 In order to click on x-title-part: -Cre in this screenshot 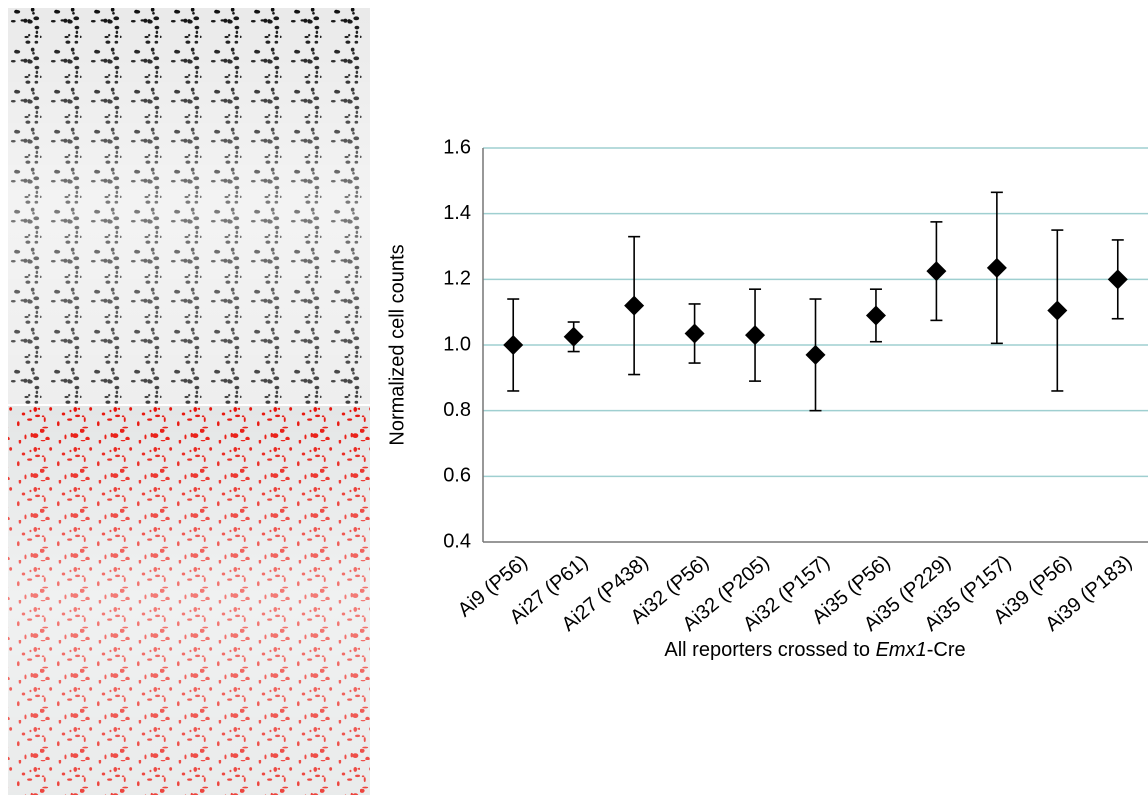, I will do `click(946, 650)`.